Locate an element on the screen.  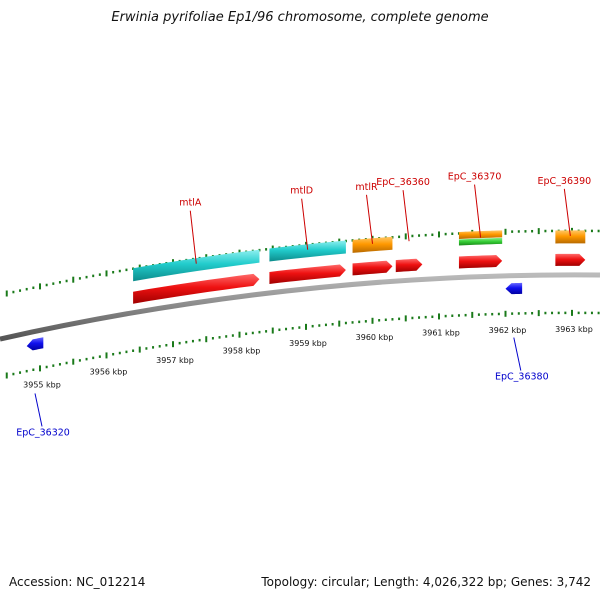
tick-label: 3960 kbp is located at coordinates (375, 337).